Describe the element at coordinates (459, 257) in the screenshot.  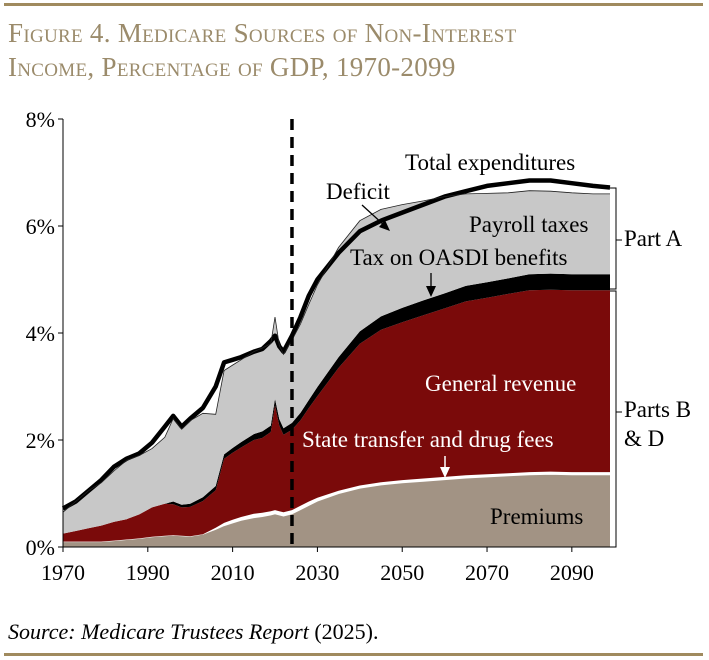
I see `label-tax-on-oasdi: Tax on OASDI benefits` at that location.